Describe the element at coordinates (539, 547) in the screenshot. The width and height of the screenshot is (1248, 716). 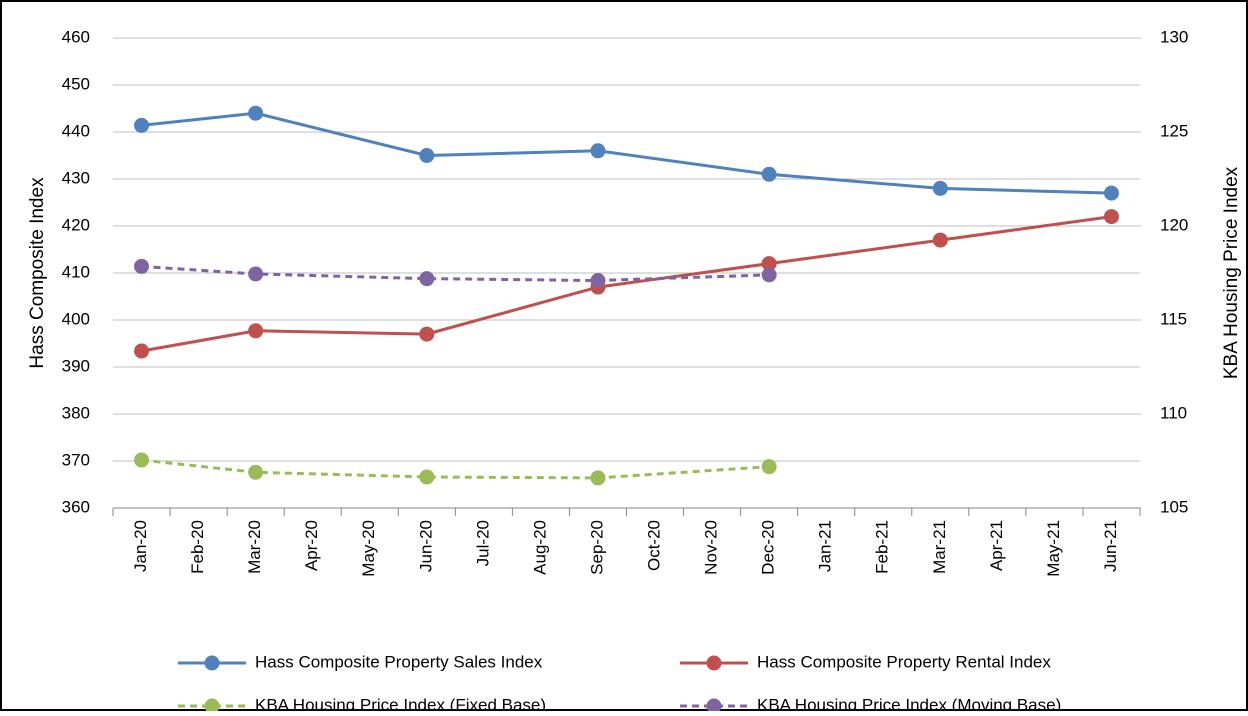
I see `x-tick-label: Aug-20` at that location.